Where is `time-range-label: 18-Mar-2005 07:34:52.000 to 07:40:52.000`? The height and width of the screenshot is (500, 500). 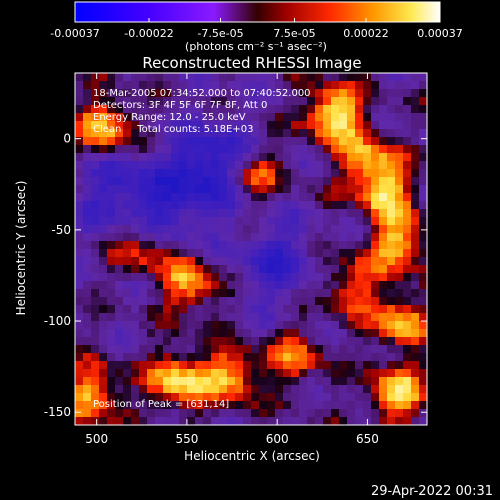 time-range-label: 18-Mar-2005 07:34:52.000 to 07:40:52.000 is located at coordinates (202, 93).